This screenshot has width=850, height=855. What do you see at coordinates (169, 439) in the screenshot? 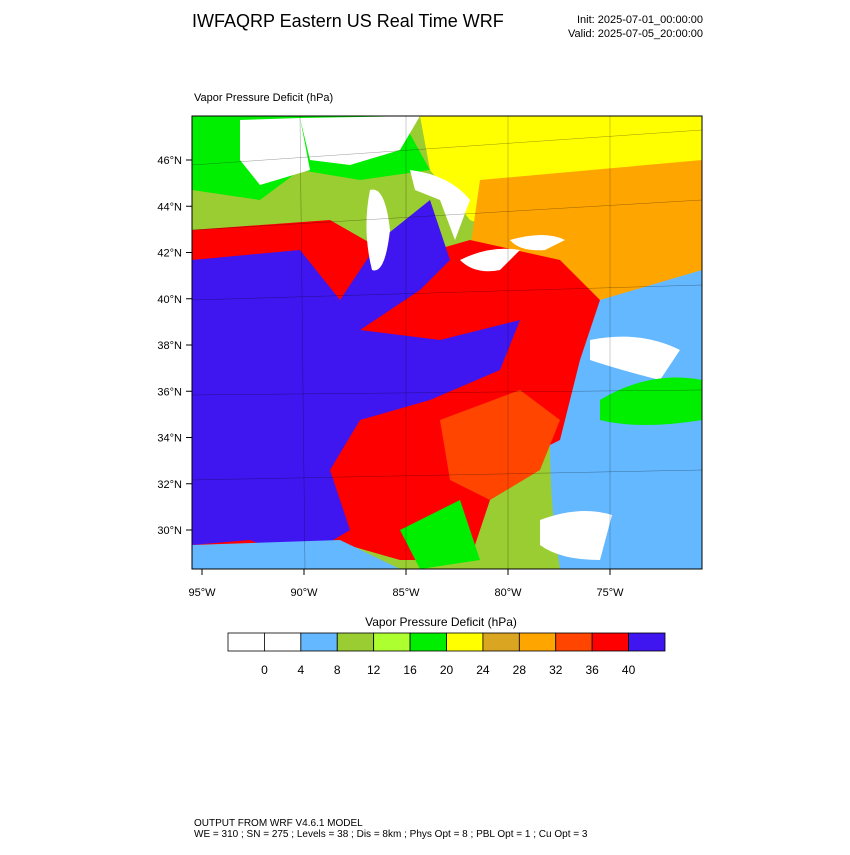
I see `lat-label: 34°N` at bounding box center [169, 439].